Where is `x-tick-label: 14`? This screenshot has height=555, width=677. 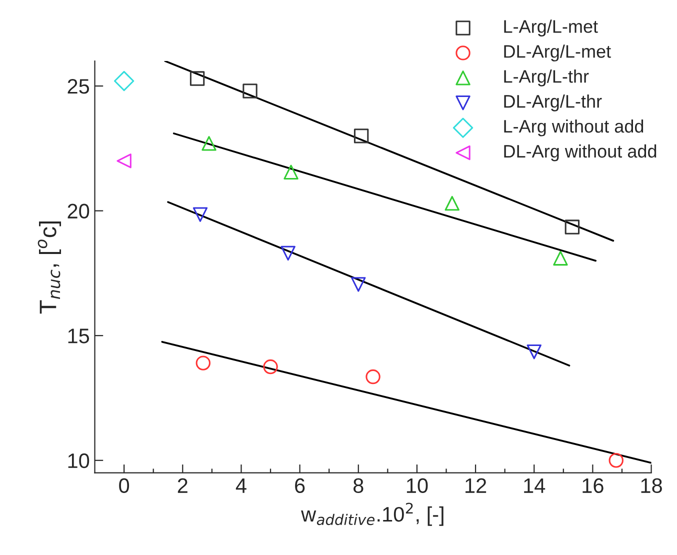 x-tick-label: 14 is located at coordinates (535, 485).